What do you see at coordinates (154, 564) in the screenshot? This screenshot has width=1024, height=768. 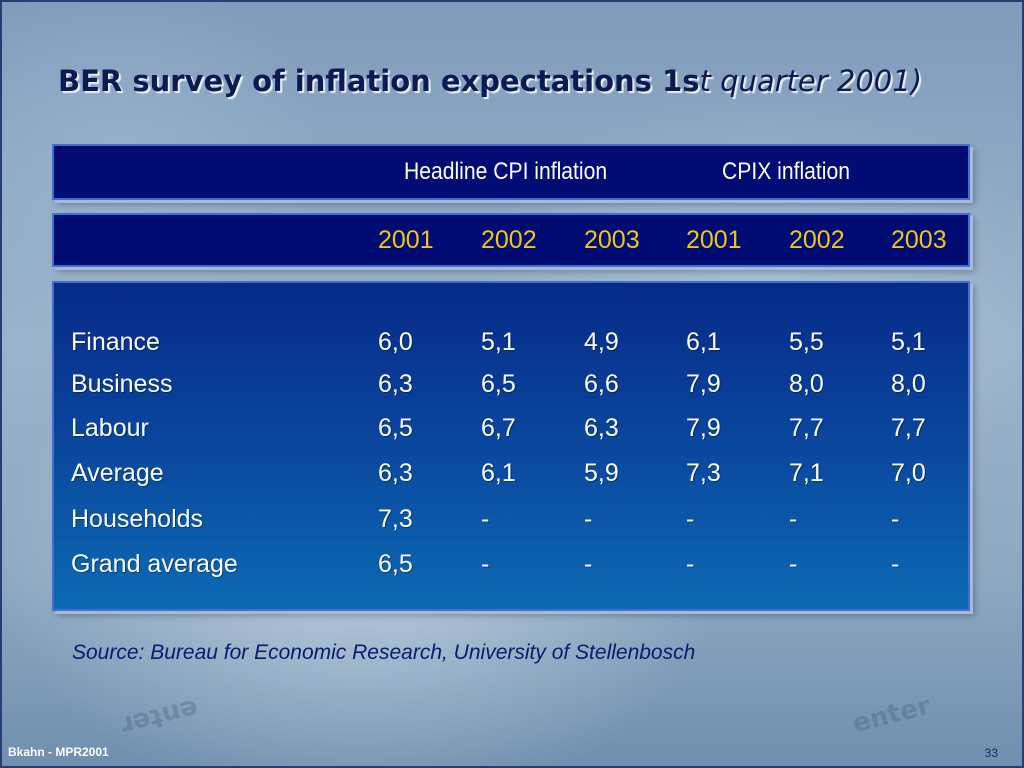 I see `row-label: Grand average` at bounding box center [154, 564].